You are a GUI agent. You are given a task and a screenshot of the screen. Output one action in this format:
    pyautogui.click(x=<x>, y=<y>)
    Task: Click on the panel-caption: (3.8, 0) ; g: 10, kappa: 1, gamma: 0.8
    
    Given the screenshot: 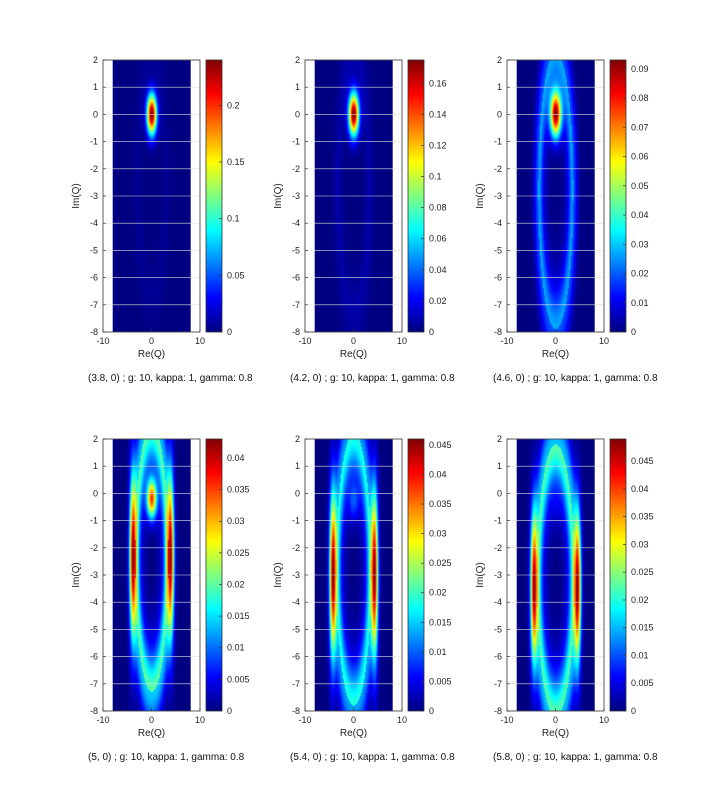 What is the action you would take?
    pyautogui.click(x=170, y=378)
    